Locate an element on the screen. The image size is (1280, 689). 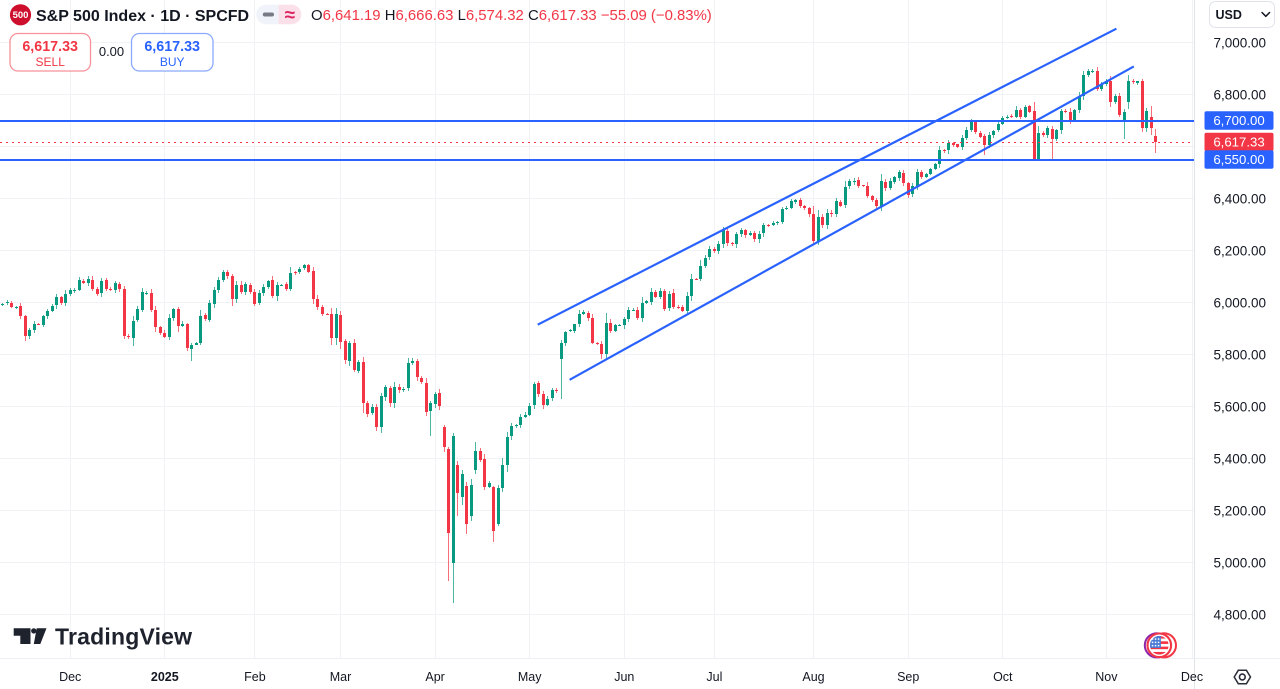
svg-text: 6,200.00 is located at coordinates (1240, 250).